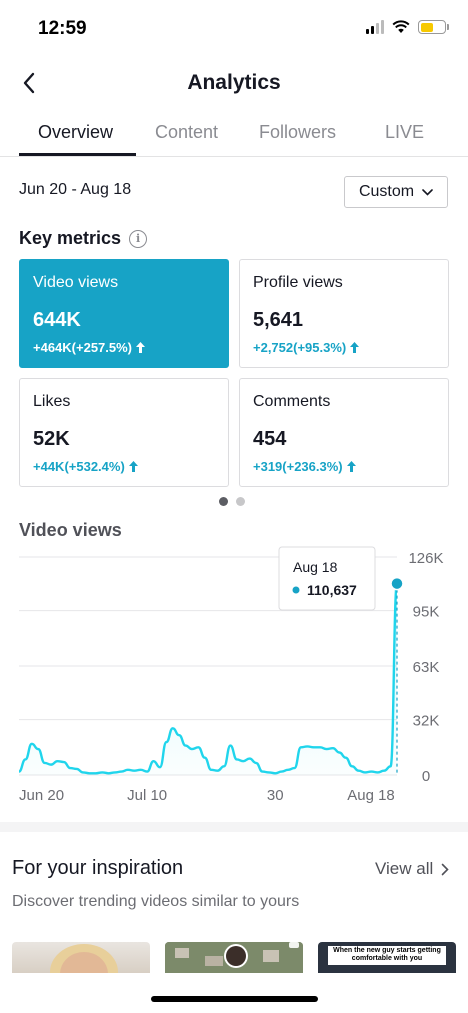 The height and width of the screenshot is (1013, 468). I want to click on wifi-icon, so click(401, 26).